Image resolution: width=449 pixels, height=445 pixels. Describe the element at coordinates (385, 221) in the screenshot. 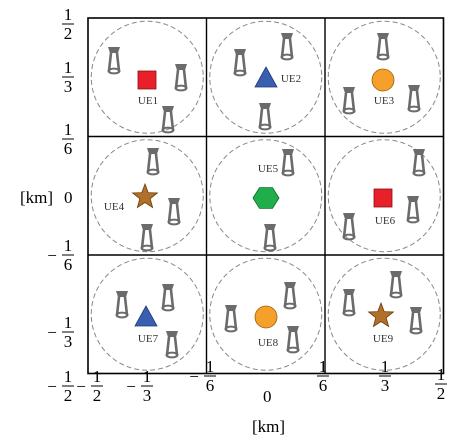

I see `user-label: UE6` at that location.